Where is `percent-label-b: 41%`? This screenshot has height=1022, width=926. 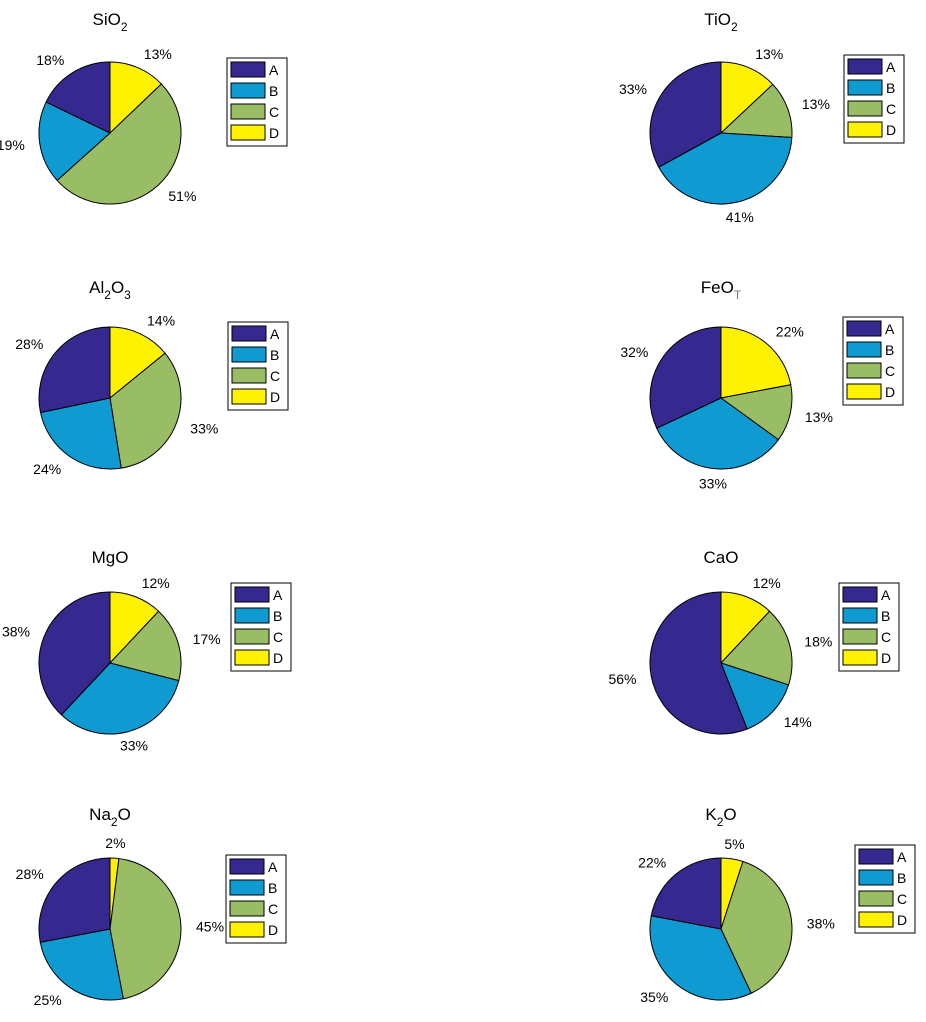 percent-label-b: 41% is located at coordinates (740, 217).